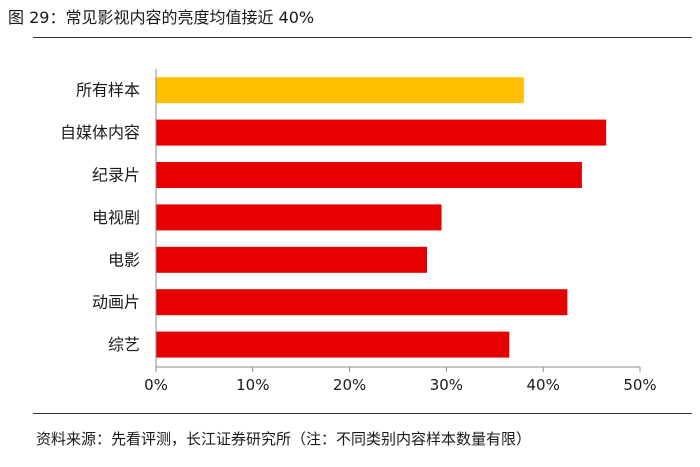 The width and height of the screenshot is (700, 467). Describe the element at coordinates (446, 385) in the screenshot. I see `x-tick-label-3: 30%` at that location.